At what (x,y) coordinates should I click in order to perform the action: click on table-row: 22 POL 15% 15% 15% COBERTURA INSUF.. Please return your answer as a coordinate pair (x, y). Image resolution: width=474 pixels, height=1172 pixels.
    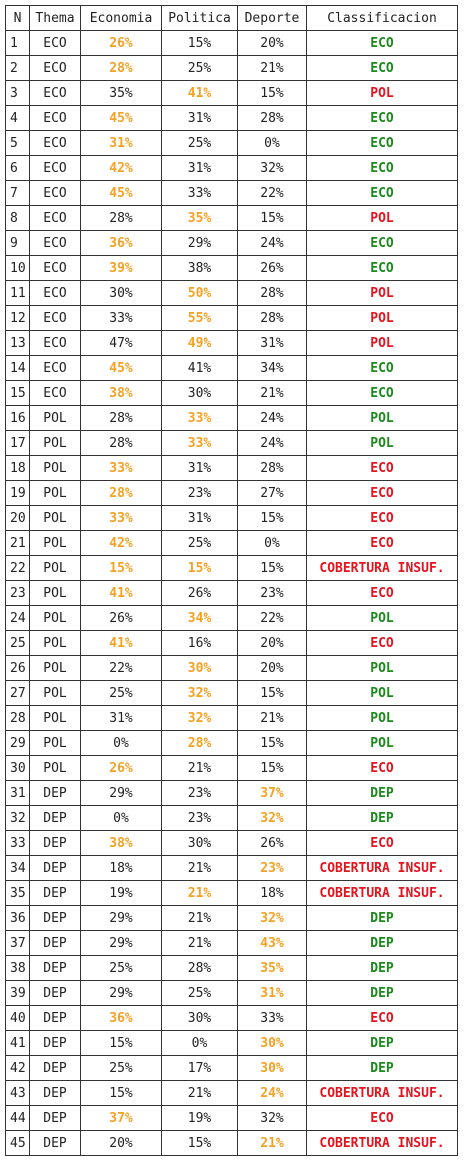
    Looking at the image, I should click on (231, 568).